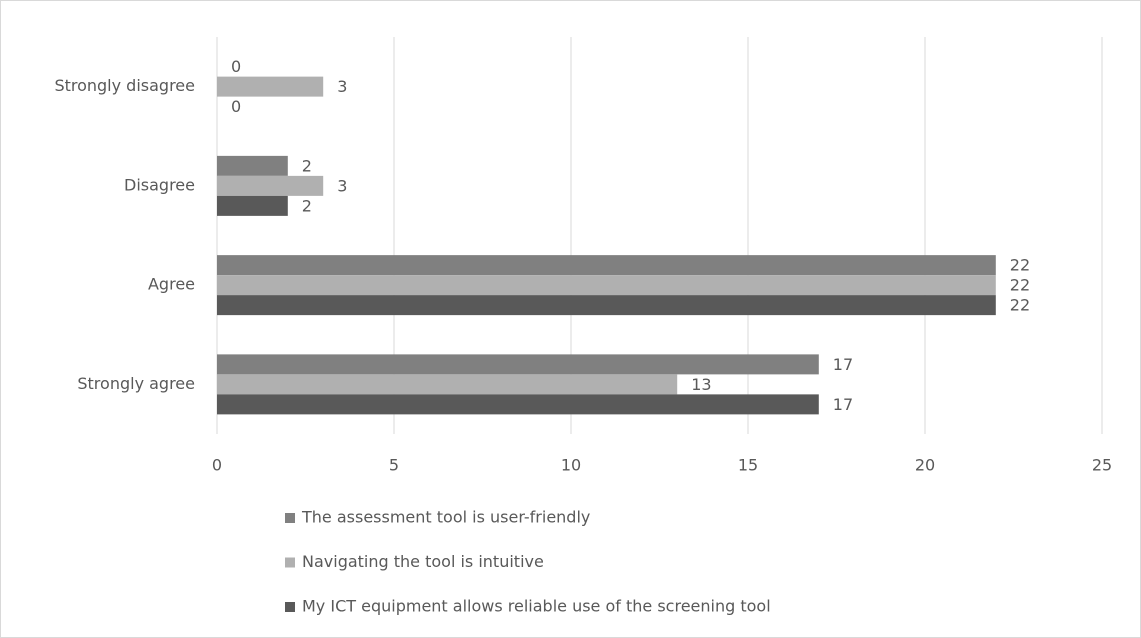  What do you see at coordinates (571, 465) in the screenshot?
I see `x-tick-label: 10` at bounding box center [571, 465].